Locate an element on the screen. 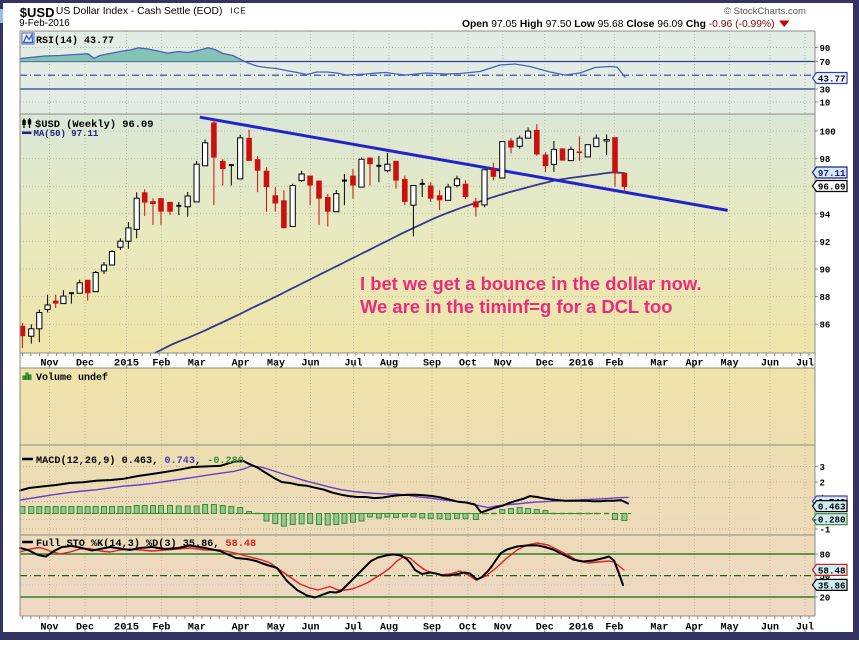  svg-text: RSI(14) 43.77 is located at coordinates (75, 41).